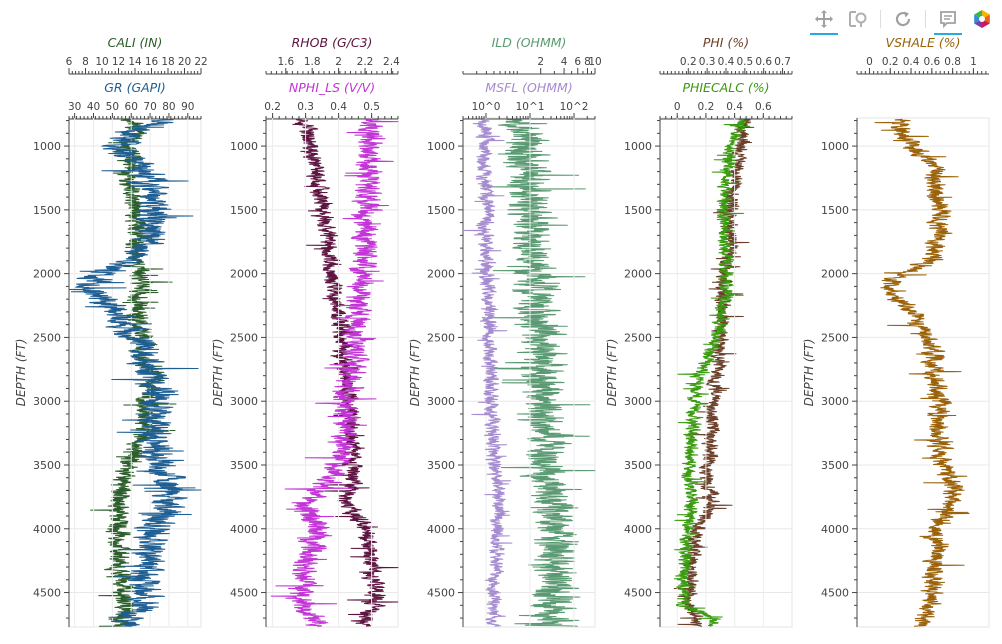 The width and height of the screenshot is (1002, 644). Describe the element at coordinates (131, 107) in the screenshot. I see `x-tick-label: 60` at that location.